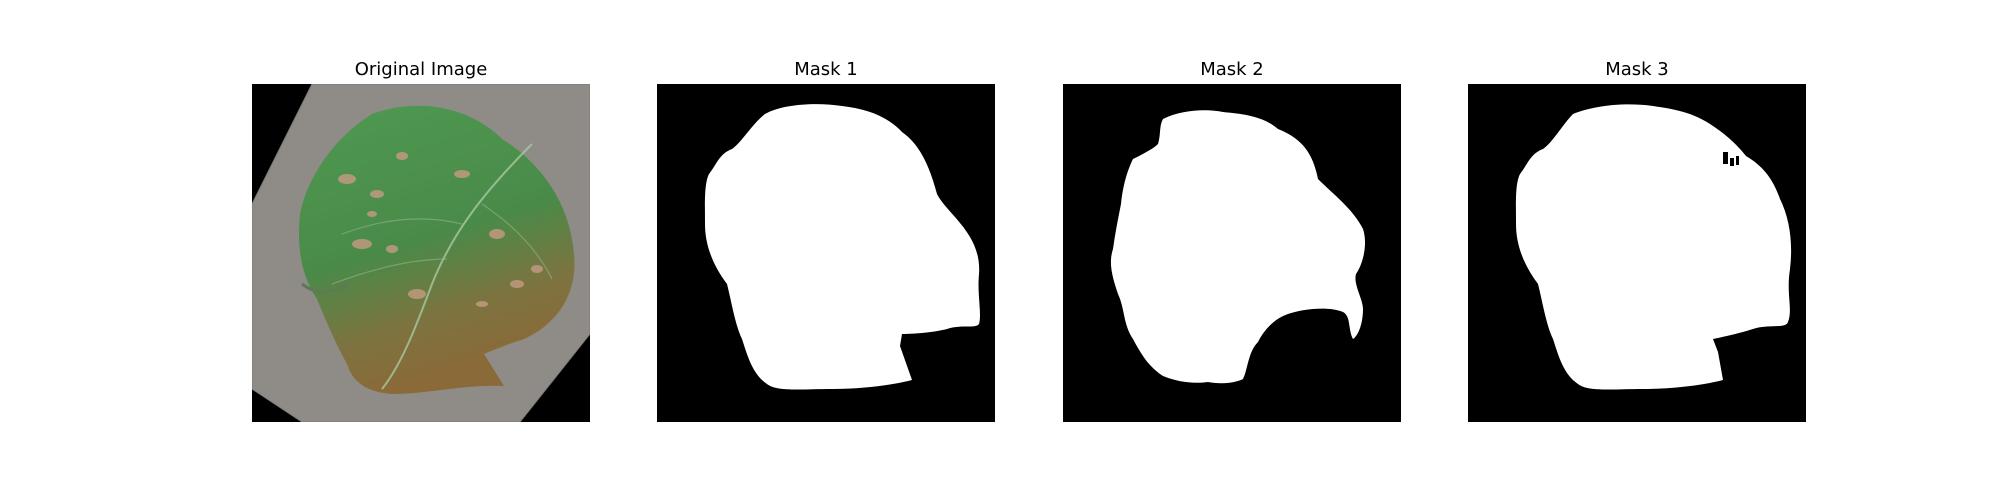  I want to click on panel-title-mask-3: Mask 3, so click(1637, 69).